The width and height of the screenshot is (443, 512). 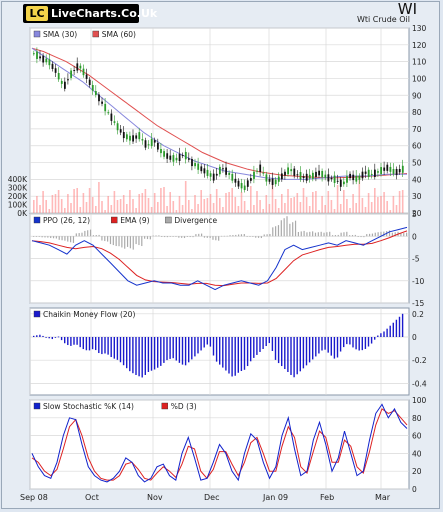 What do you see at coordinates (18, 205) in the screenshot?
I see `volume-tick-label: 100K` at bounding box center [18, 205].